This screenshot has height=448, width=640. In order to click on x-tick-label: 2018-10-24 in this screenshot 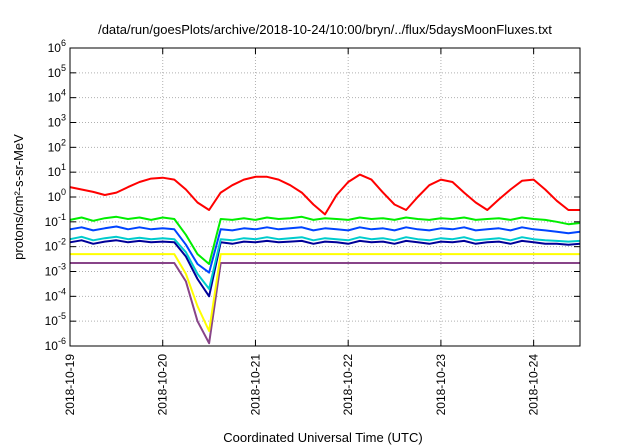, I will do `click(534, 385)`.